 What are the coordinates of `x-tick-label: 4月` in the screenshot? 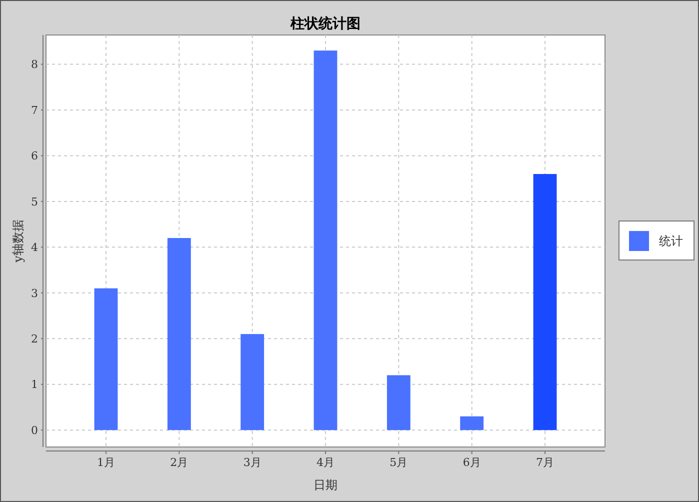 It's located at (325, 462).